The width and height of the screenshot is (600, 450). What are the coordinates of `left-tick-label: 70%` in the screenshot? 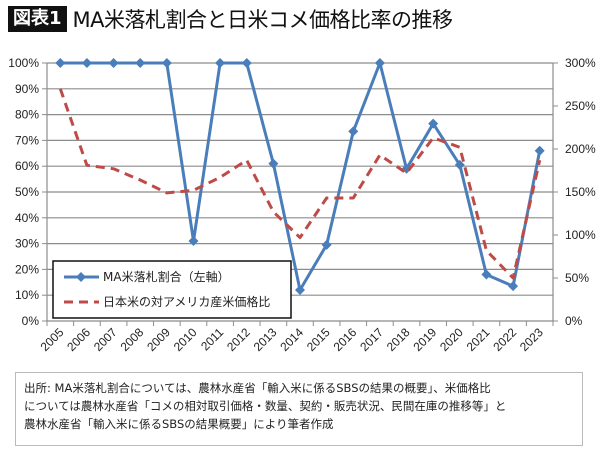 It's located at (27, 140).